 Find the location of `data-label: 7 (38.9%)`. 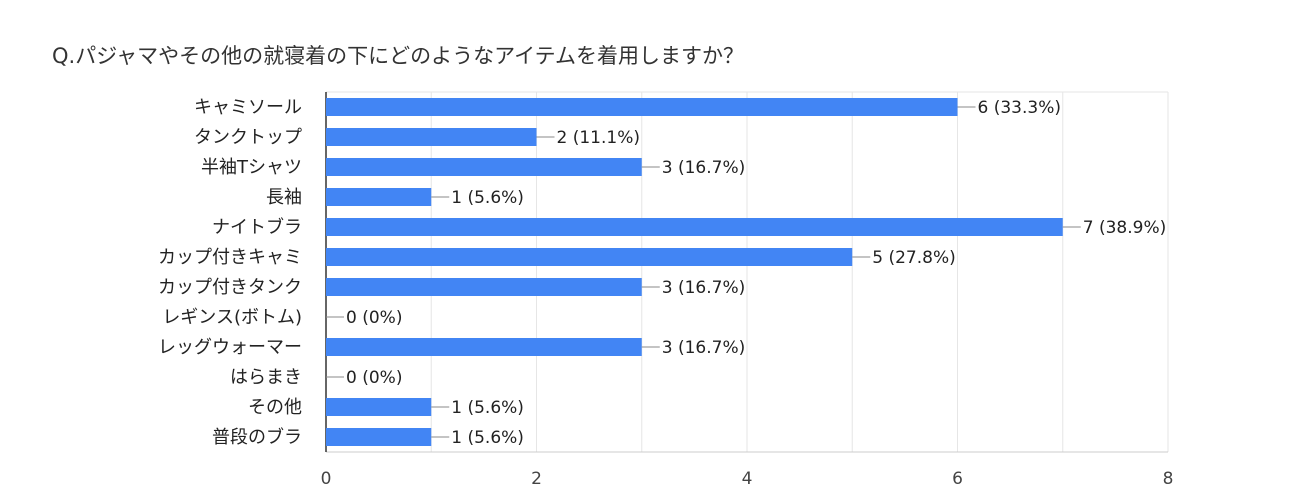

data-label: 7 (38.9%) is located at coordinates (1125, 228).